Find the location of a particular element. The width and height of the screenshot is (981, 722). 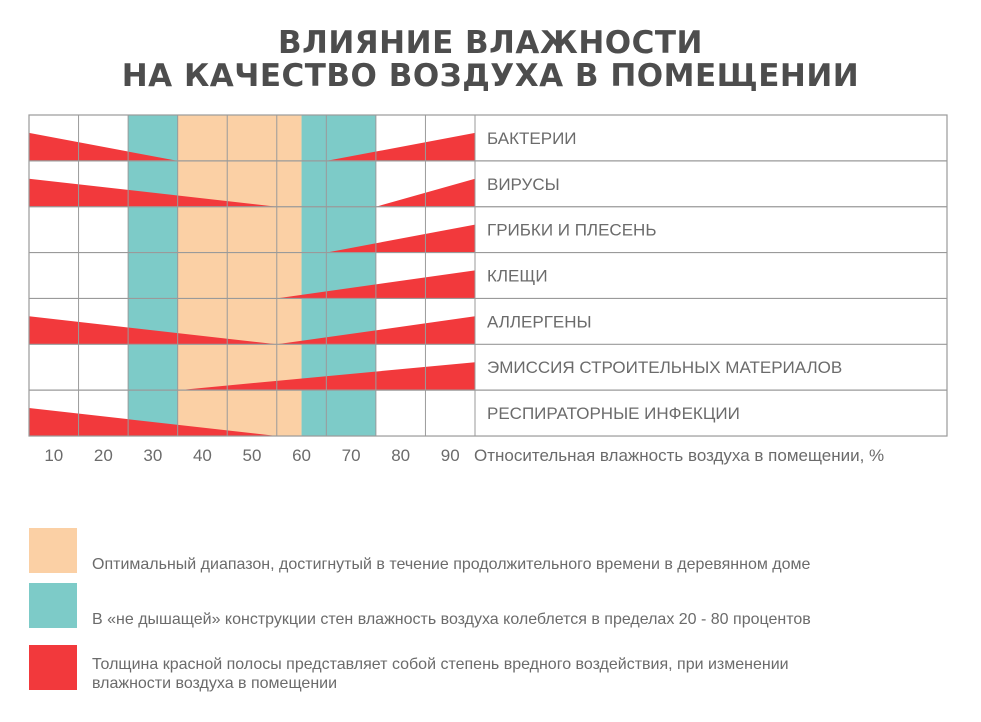

x-tick-label-70: 70 is located at coordinates (351, 455).